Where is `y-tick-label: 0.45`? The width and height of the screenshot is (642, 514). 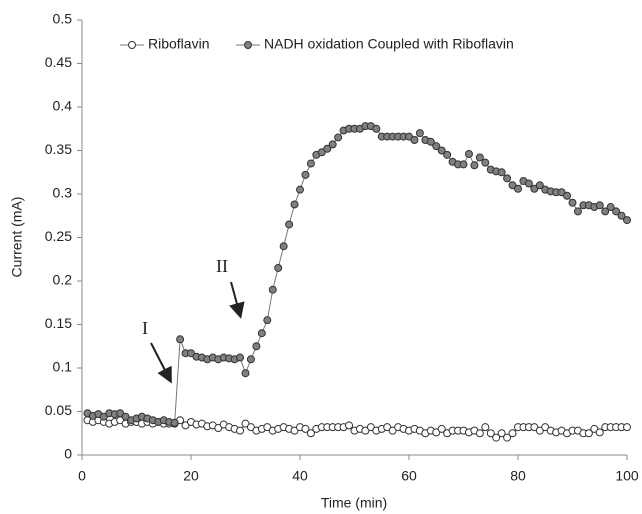
y-tick-label: 0.45 is located at coordinates (58, 62).